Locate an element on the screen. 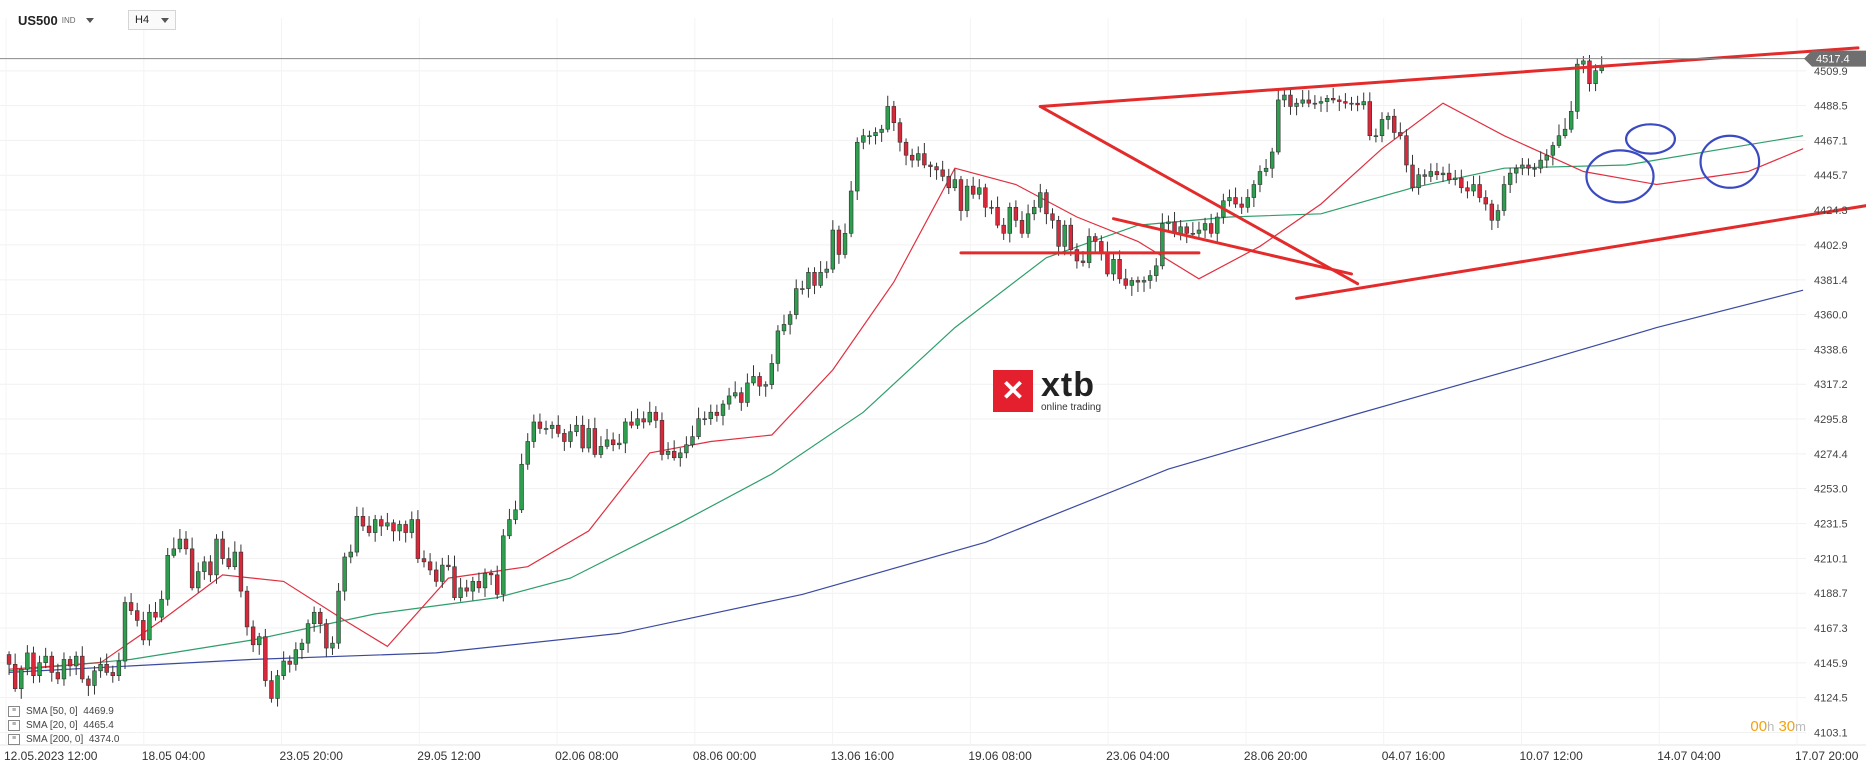  y-tick-label: 4445.7 is located at coordinates (1831, 176).